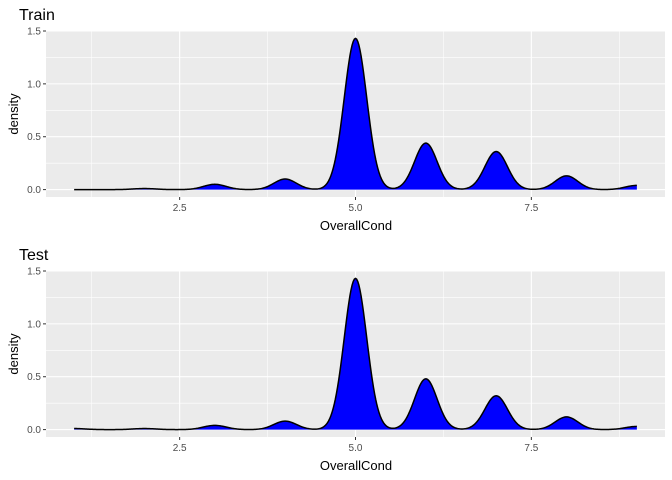 This screenshot has height=480, width=672. What do you see at coordinates (13, 354) in the screenshot?
I see `y-axis-title-test: density` at bounding box center [13, 354].